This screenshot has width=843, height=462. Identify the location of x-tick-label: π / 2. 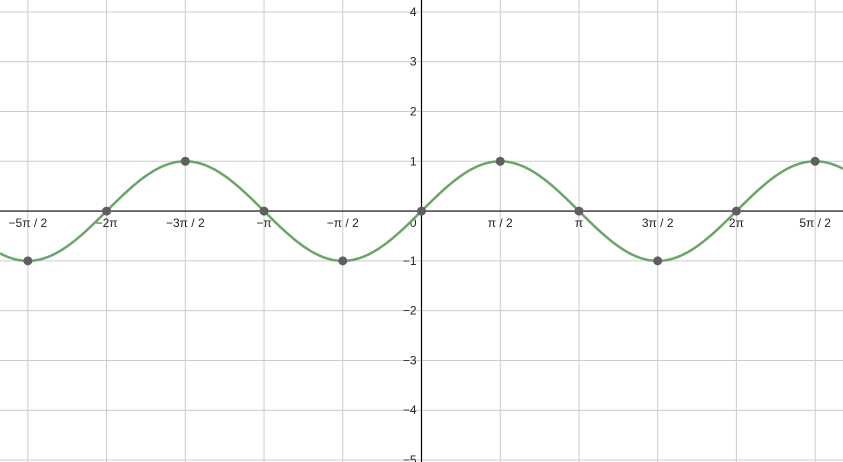
(500, 223).